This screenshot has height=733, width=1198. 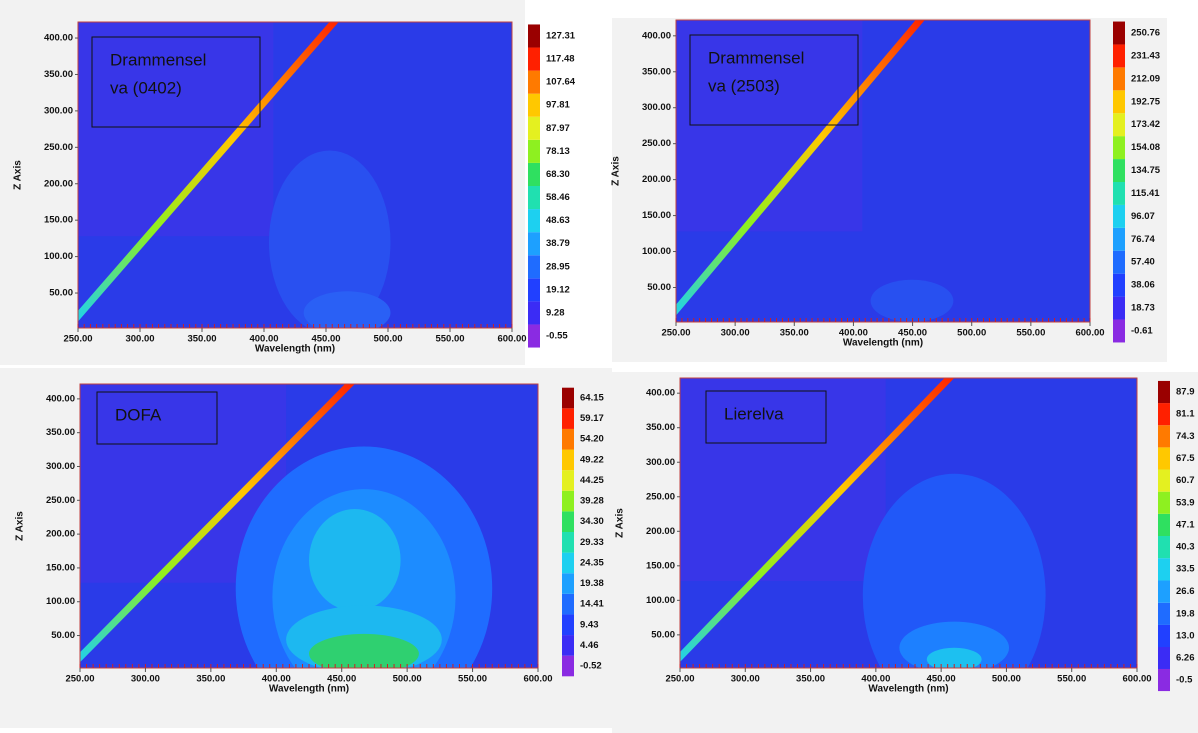 What do you see at coordinates (1143, 239) in the screenshot?
I see `colorbar-label: 76.74` at bounding box center [1143, 239].